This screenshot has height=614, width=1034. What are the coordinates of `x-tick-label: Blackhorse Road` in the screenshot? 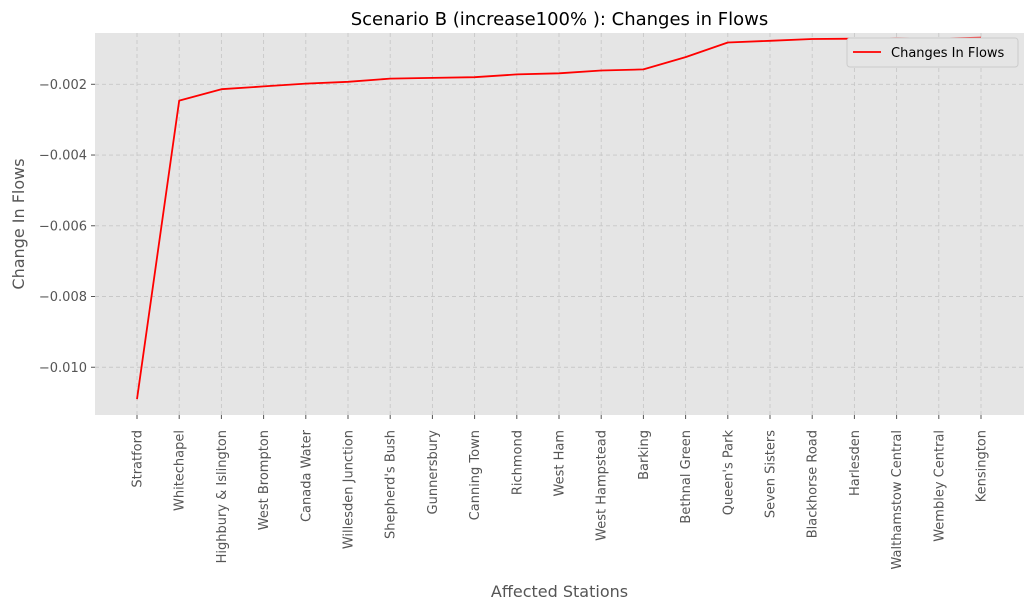 It's located at (813, 484).